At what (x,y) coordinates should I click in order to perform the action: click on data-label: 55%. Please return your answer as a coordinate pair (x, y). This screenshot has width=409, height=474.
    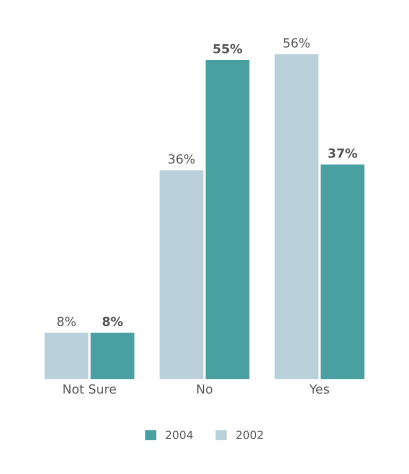
    Looking at the image, I should click on (228, 49).